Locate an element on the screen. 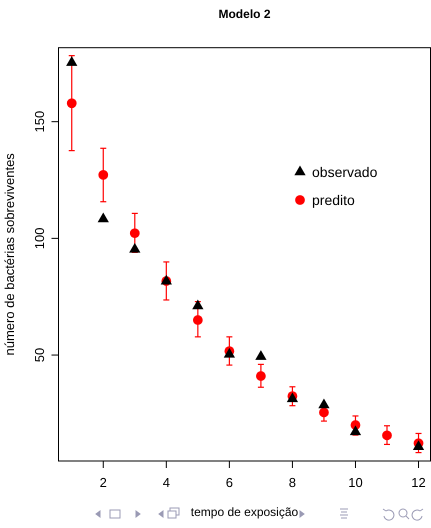 This screenshot has height=528, width=431. y-tick-label: 100 is located at coordinates (40, 239).